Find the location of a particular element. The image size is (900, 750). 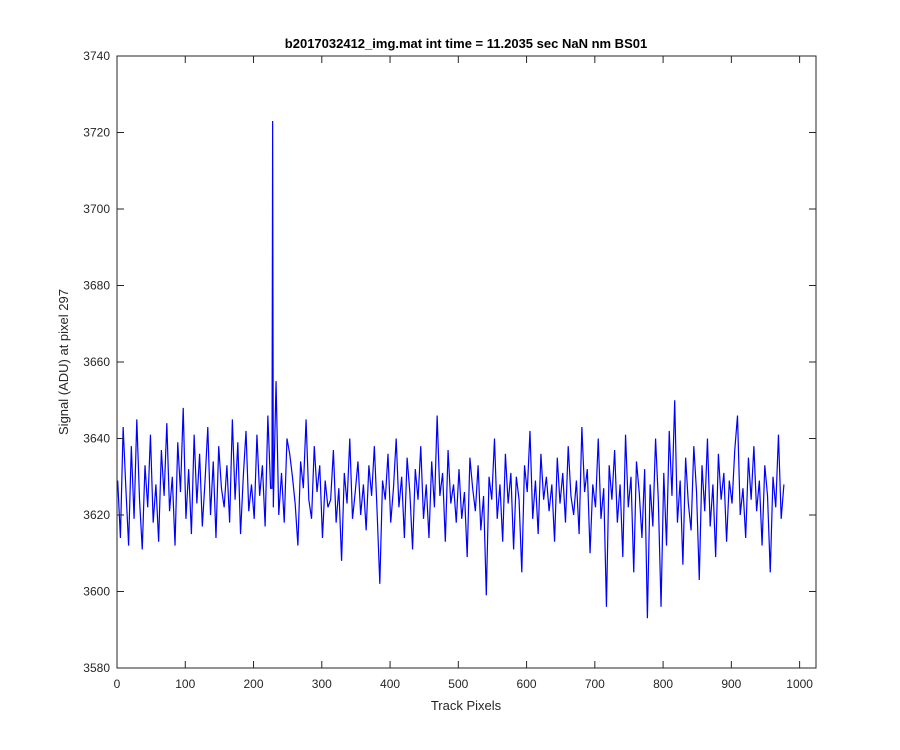

x-tick-label: 700 is located at coordinates (595, 684).